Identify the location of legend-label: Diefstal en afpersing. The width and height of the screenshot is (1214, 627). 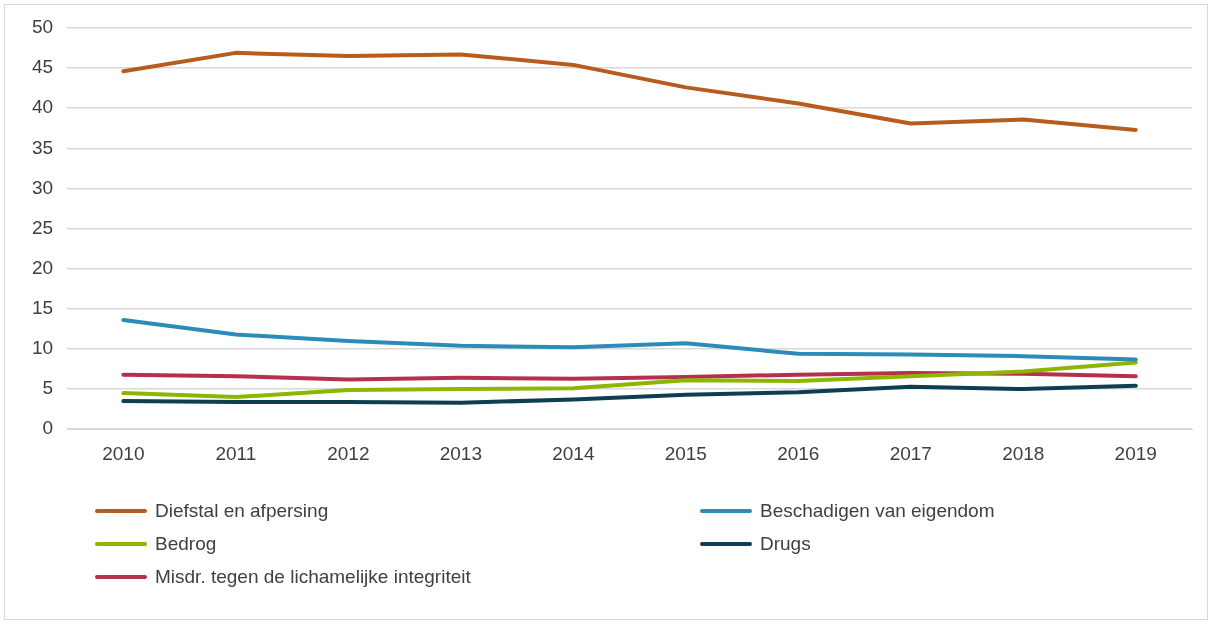
(242, 511).